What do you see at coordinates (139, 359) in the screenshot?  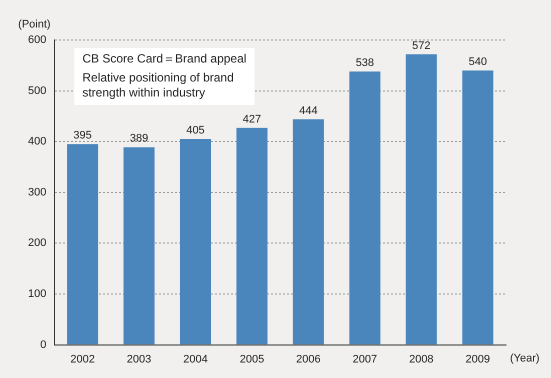 I see `x-tick-label: 2003` at bounding box center [139, 359].